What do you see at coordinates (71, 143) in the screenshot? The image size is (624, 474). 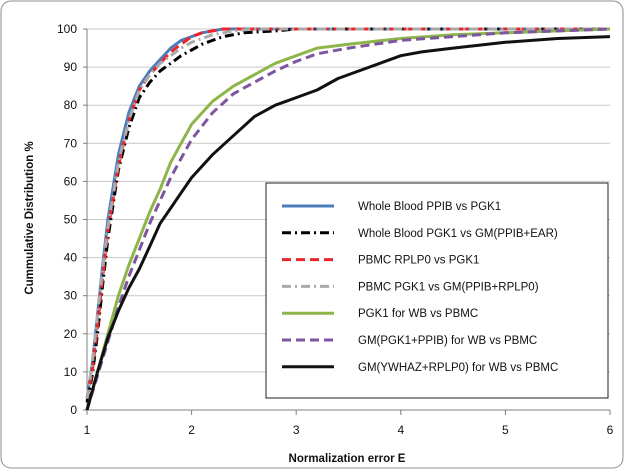 I see `y-tick-label: 70` at bounding box center [71, 143].